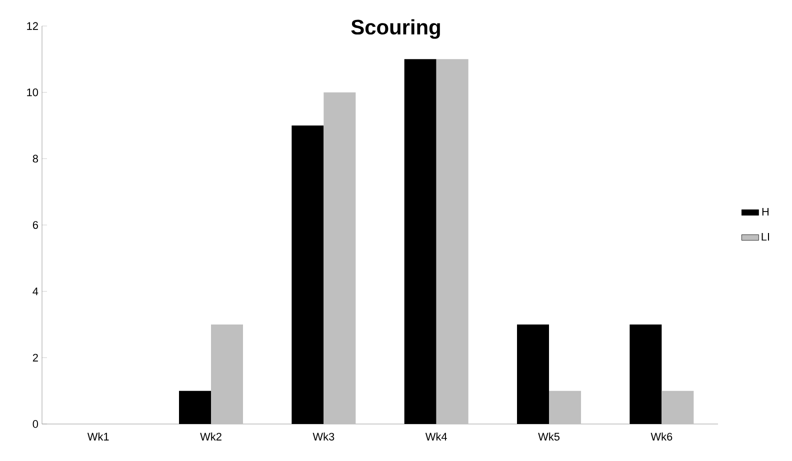 This screenshot has height=461, width=792. I want to click on y-tick-label: 0, so click(35, 424).